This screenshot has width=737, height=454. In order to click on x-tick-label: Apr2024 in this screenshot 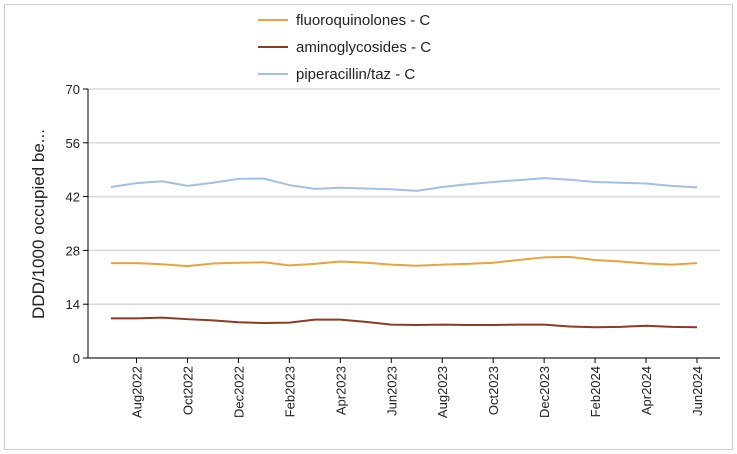, I will do `click(646, 390)`.